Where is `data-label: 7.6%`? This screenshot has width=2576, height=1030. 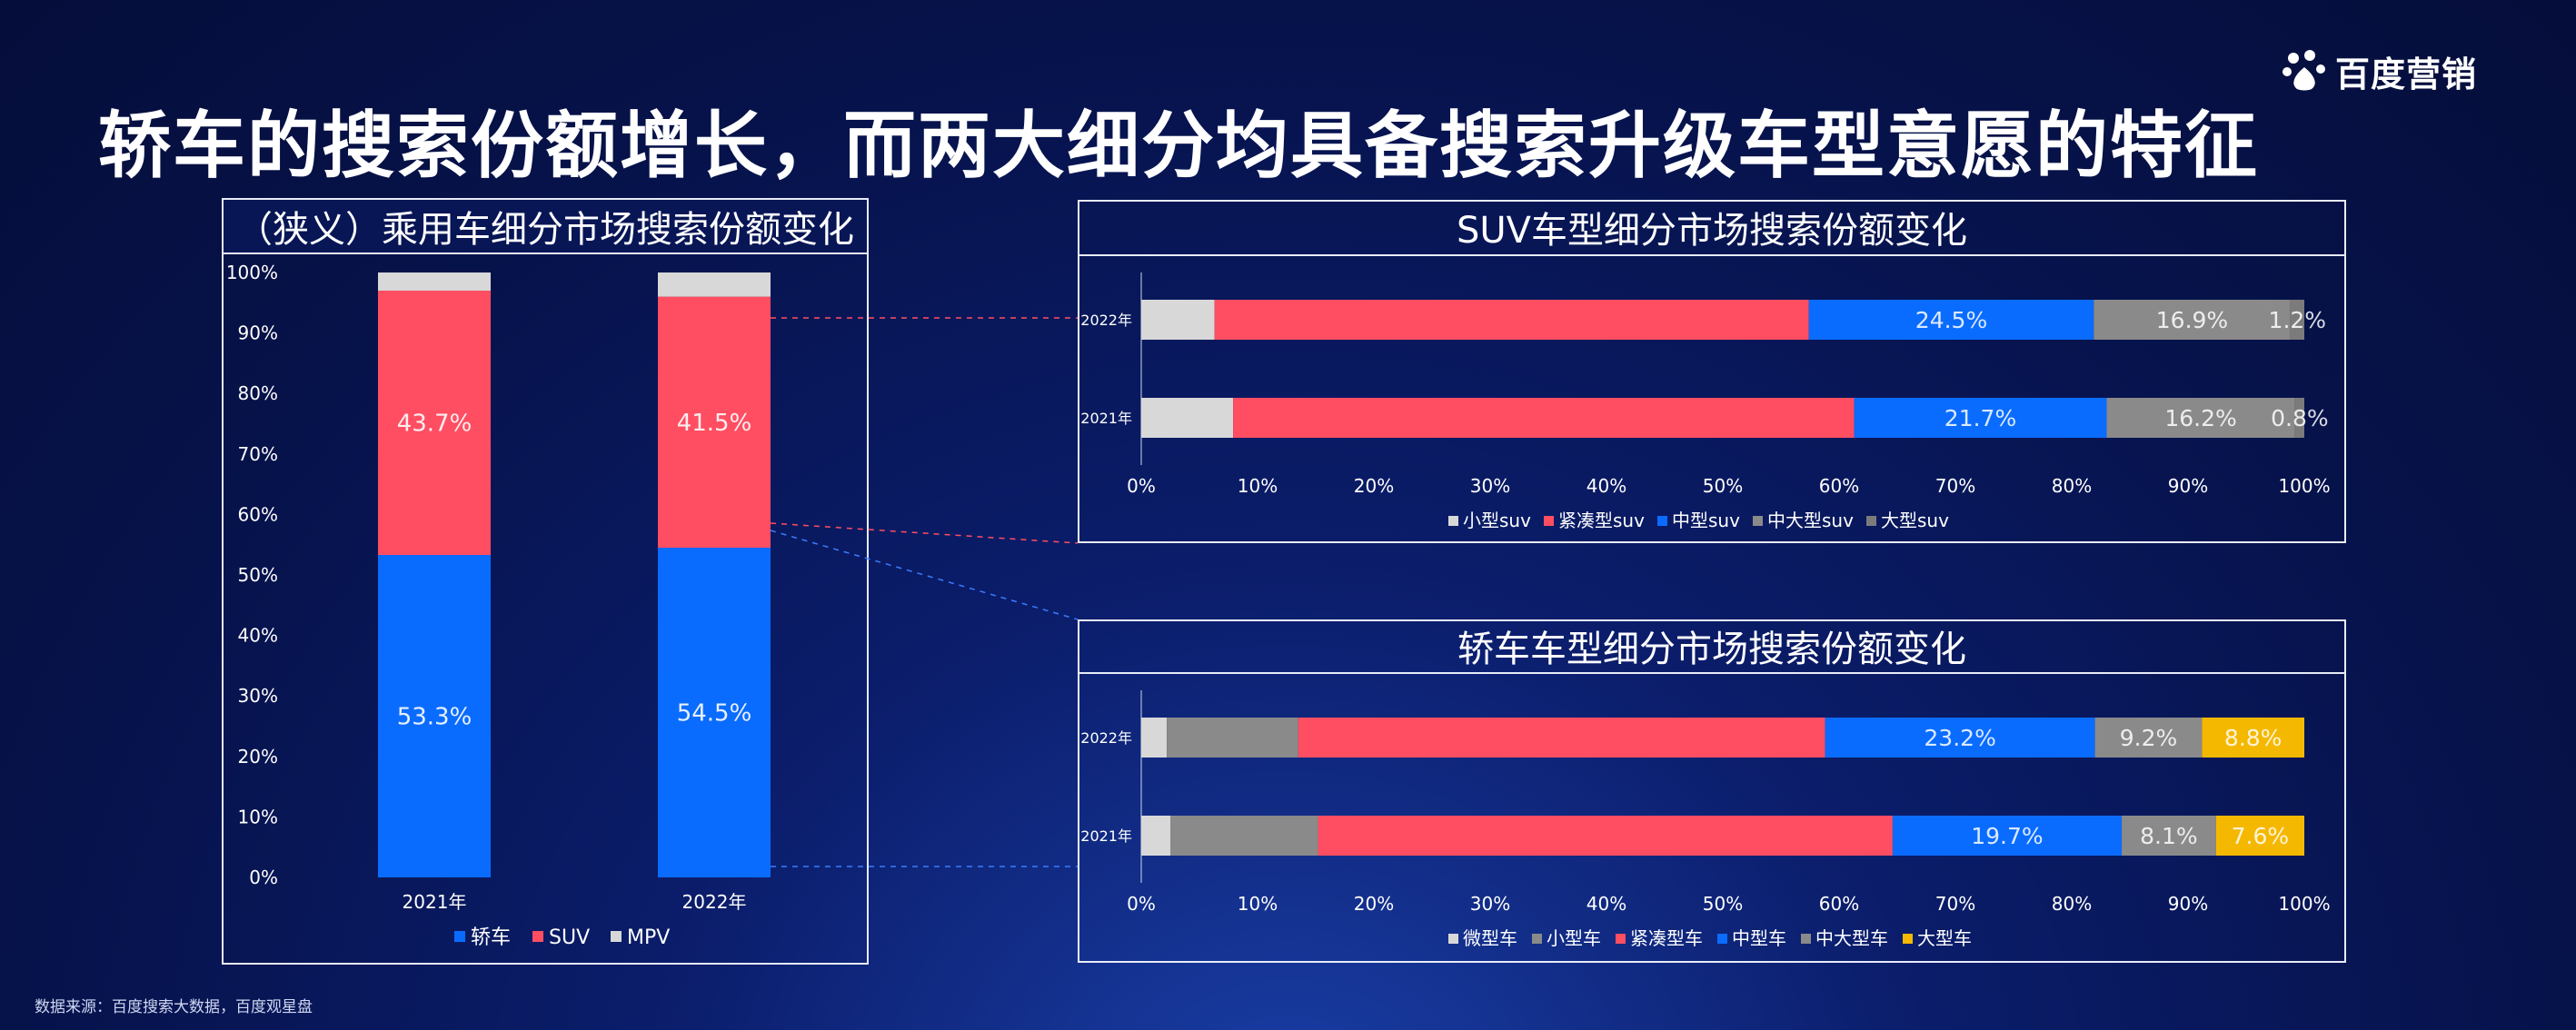
data-label: 7.6% is located at coordinates (2261, 836).